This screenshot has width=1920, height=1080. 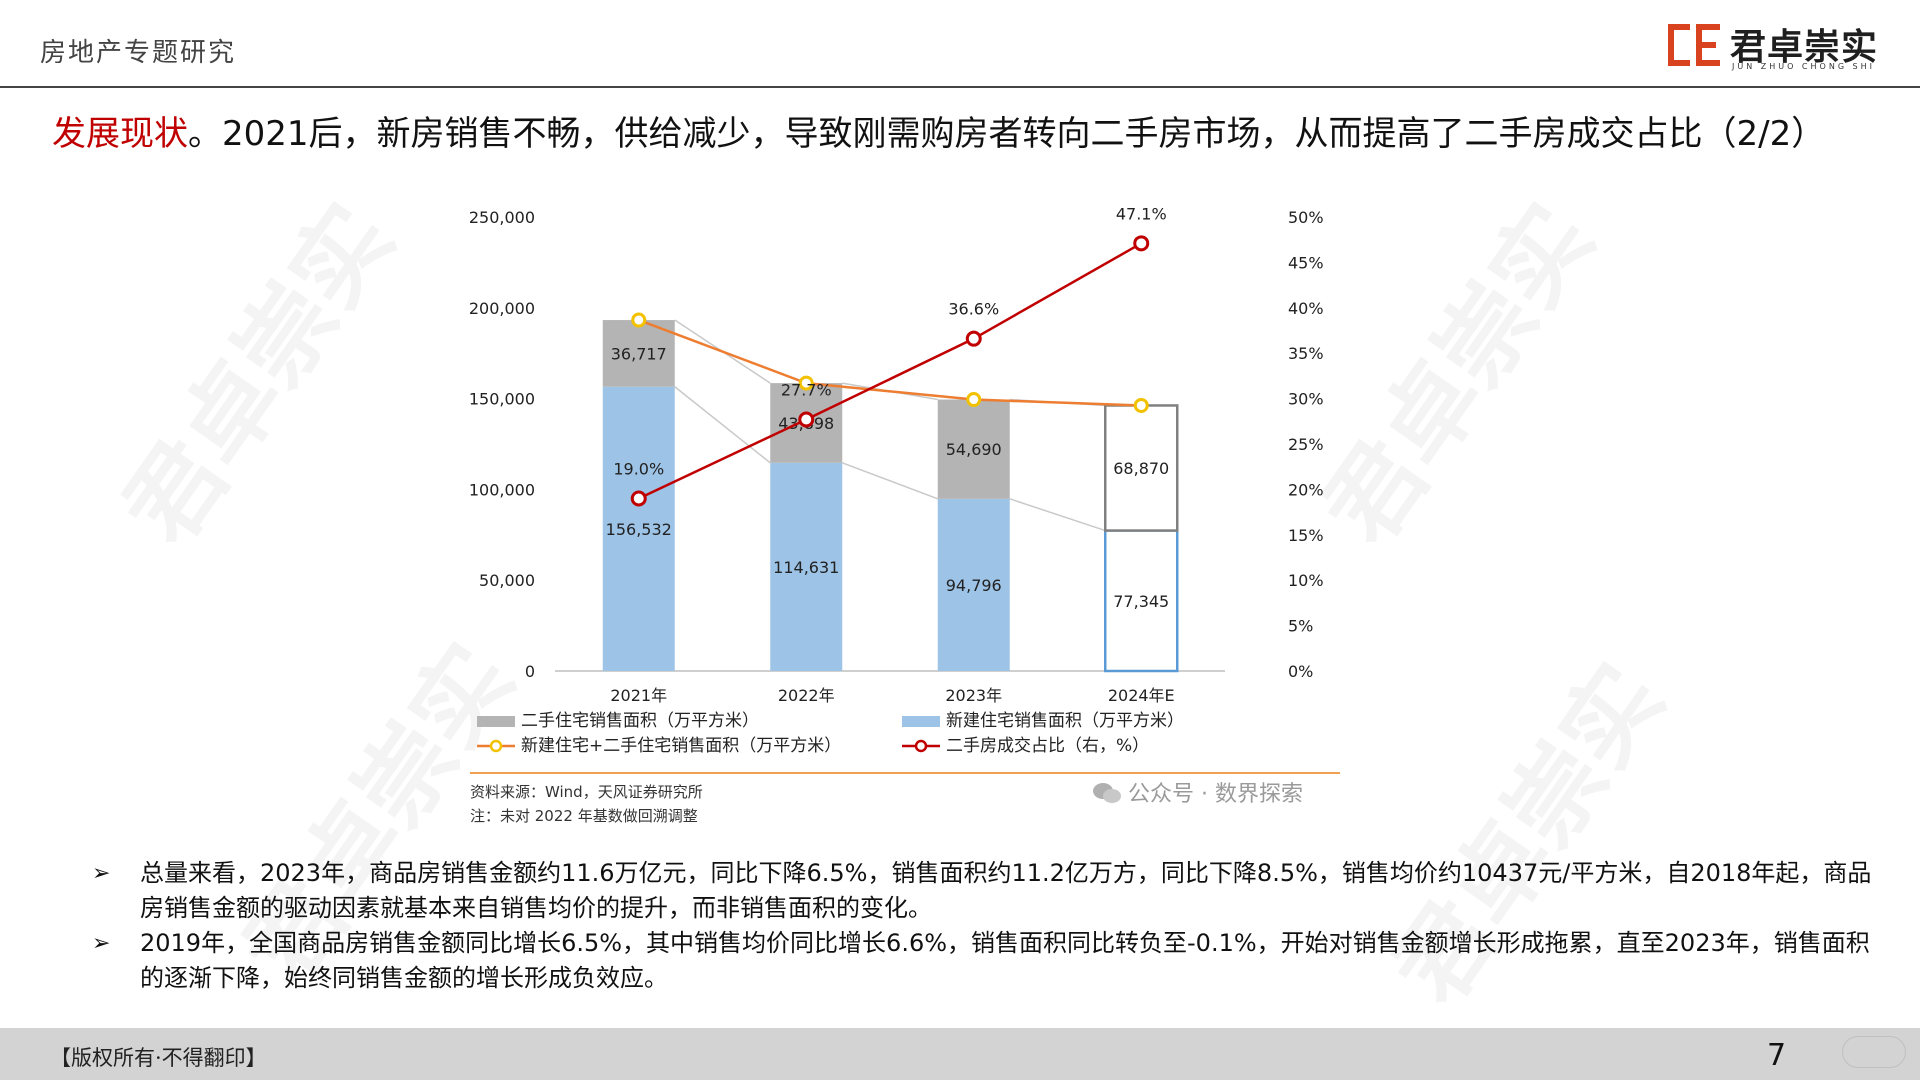 I want to click on bar-new-housing-label: 156,532, so click(x=639, y=529).